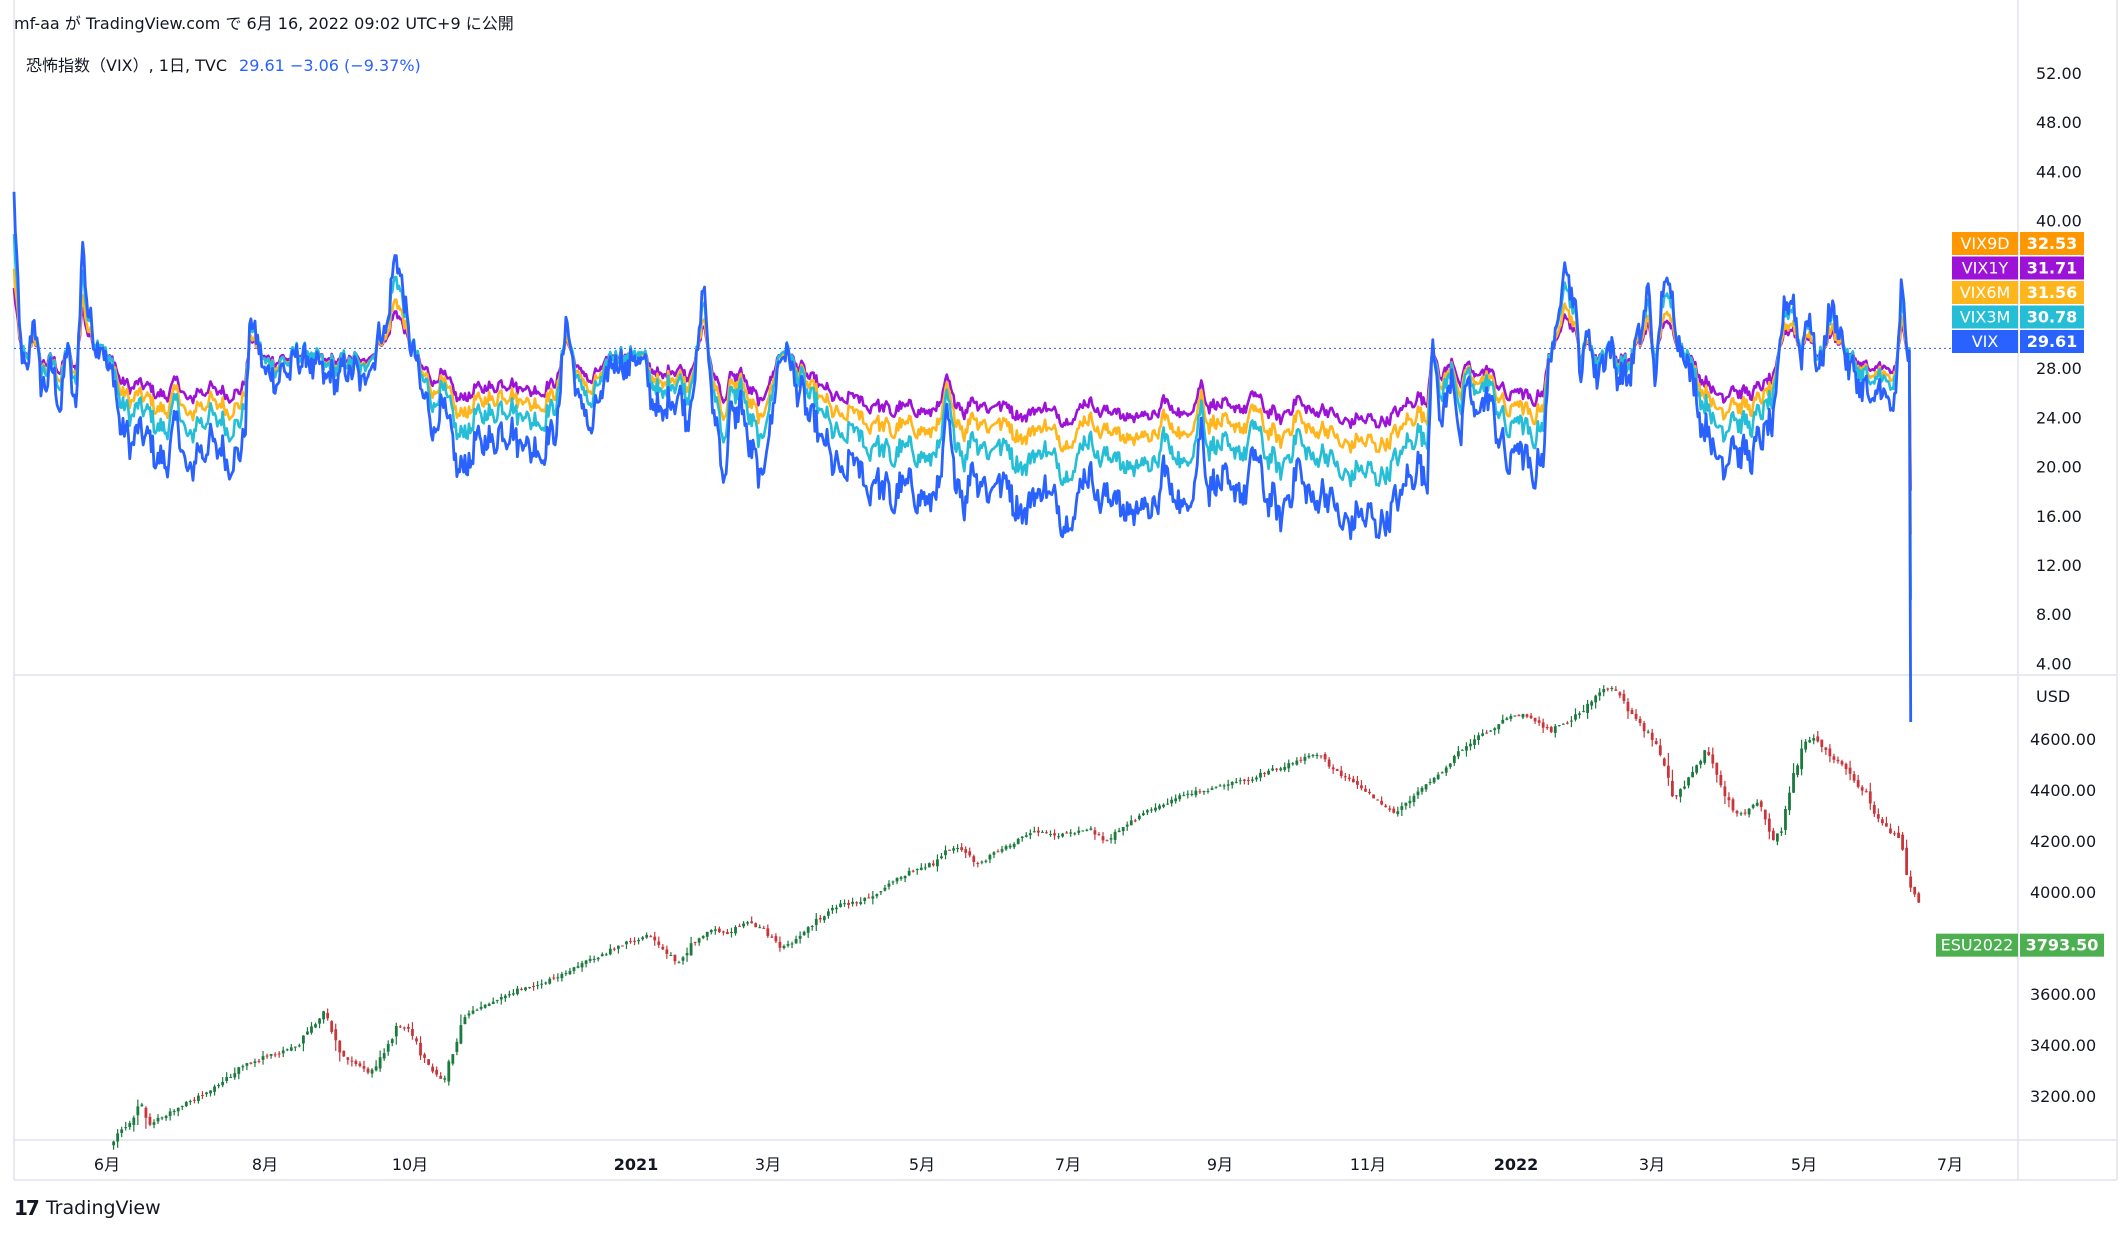  I want to click on vix-y-tick: 20.00, so click(2059, 467).